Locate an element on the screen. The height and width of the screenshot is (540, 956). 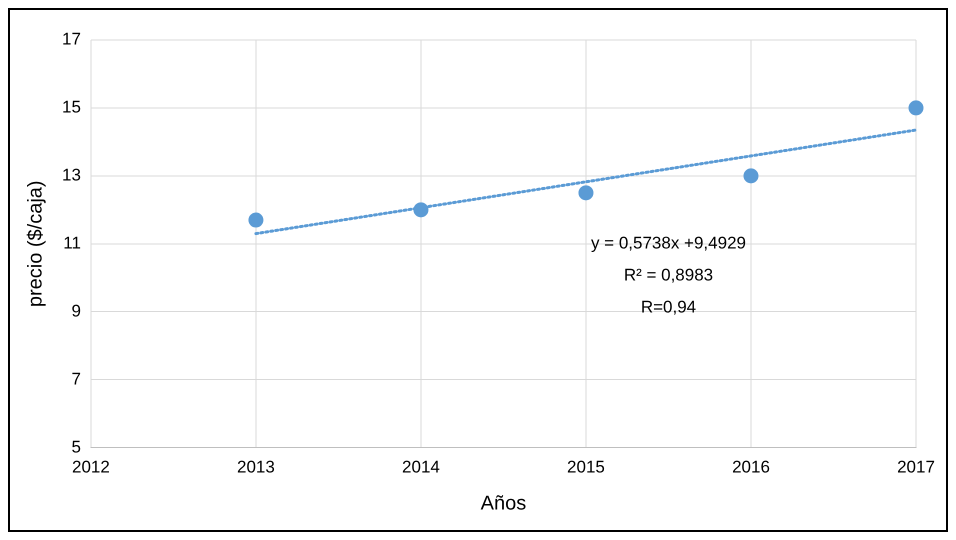
y-tick-label: 9 is located at coordinates (76, 310).